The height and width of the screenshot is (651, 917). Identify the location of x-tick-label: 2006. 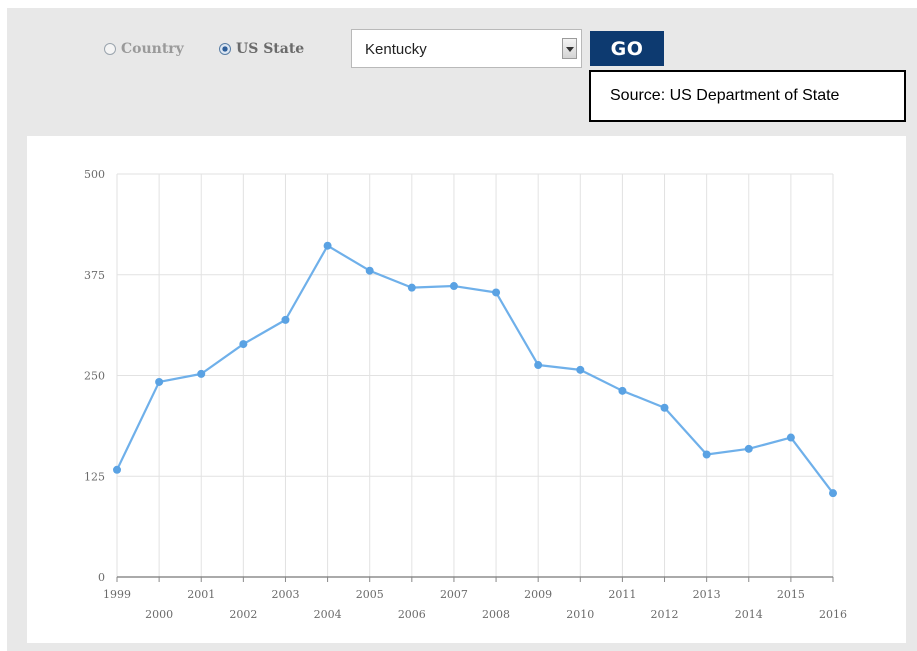
(412, 614).